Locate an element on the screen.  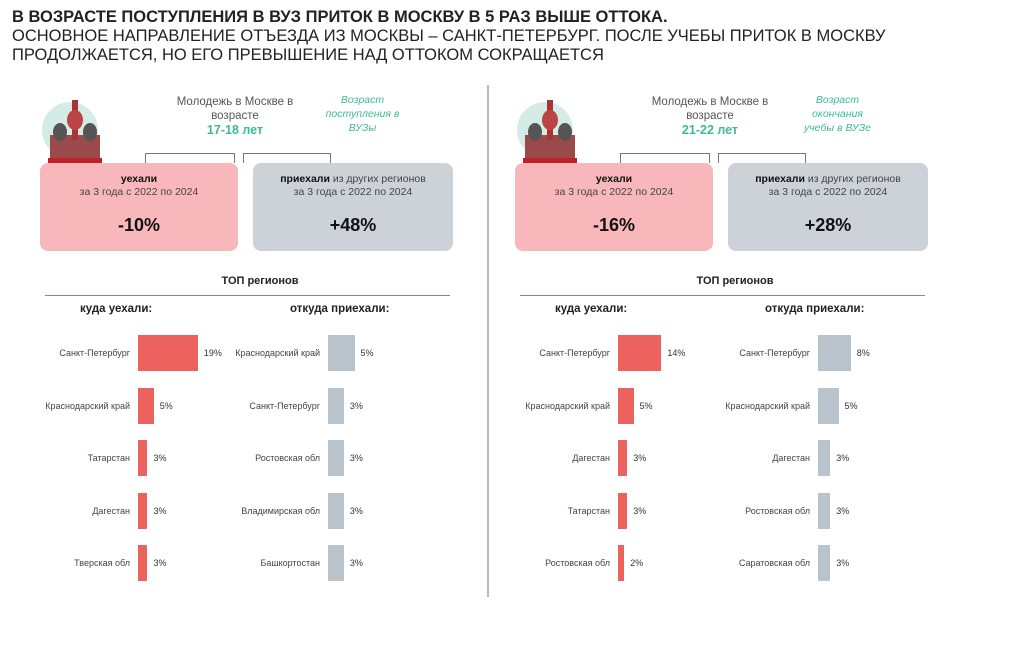
youth-caption: Молодежь в Москве в возрасте 17-18 лет is located at coordinates (235, 116).